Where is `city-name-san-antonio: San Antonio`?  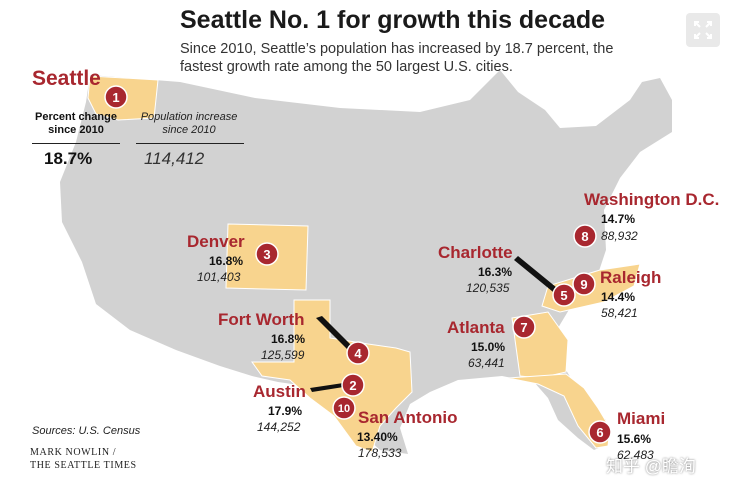 city-name-san-antonio: San Antonio is located at coordinates (408, 417).